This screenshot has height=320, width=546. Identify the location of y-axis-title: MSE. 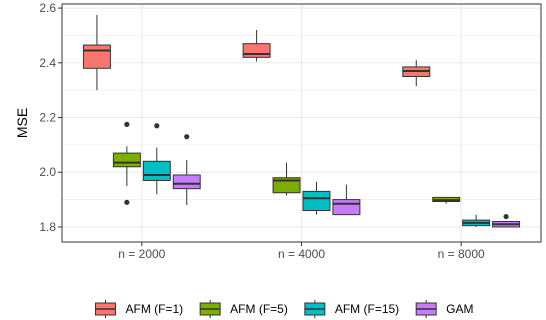
(22, 123).